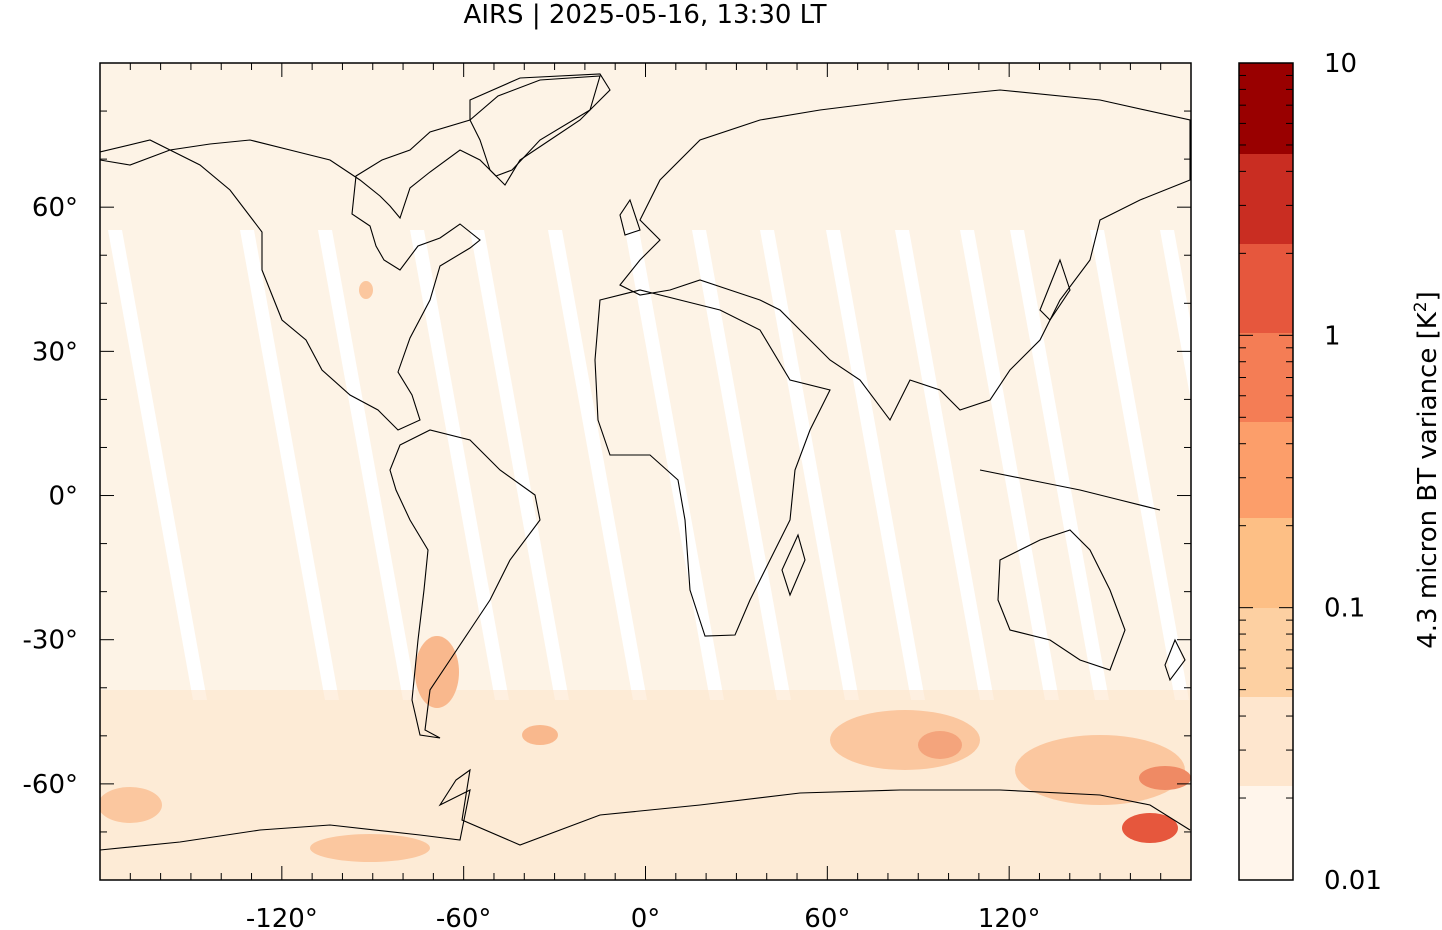  Describe the element at coordinates (630, 217) in the screenshot. I see `british-isles-coast` at that location.